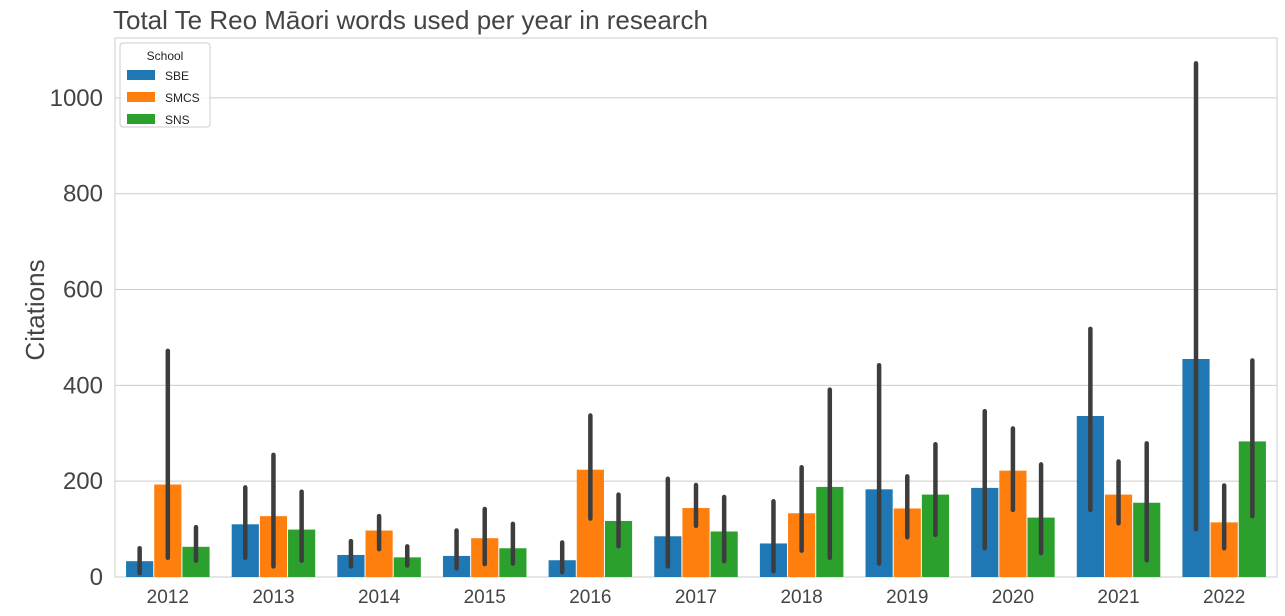  Describe the element at coordinates (182, 98) in the screenshot. I see `legend-label-smcs: SMCS` at that location.